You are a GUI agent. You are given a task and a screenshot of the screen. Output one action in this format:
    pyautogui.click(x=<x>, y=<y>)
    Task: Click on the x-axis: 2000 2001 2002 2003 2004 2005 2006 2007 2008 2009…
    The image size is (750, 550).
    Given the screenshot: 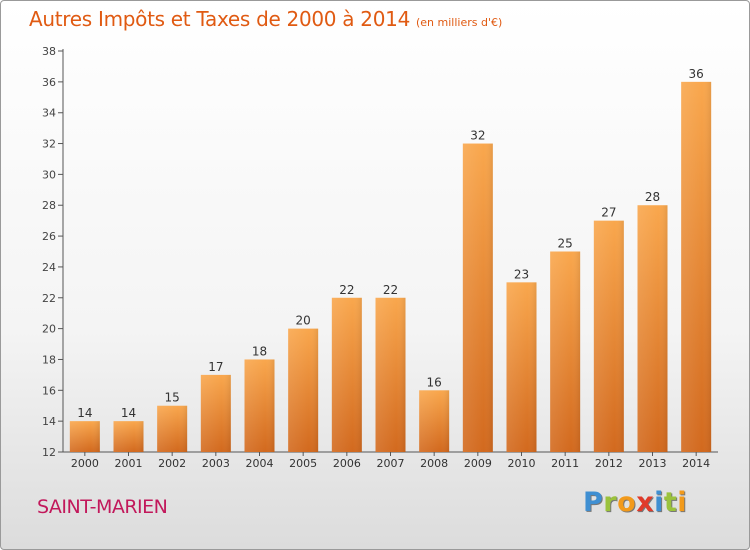 What is the action you would take?
    pyautogui.click(x=390, y=460)
    